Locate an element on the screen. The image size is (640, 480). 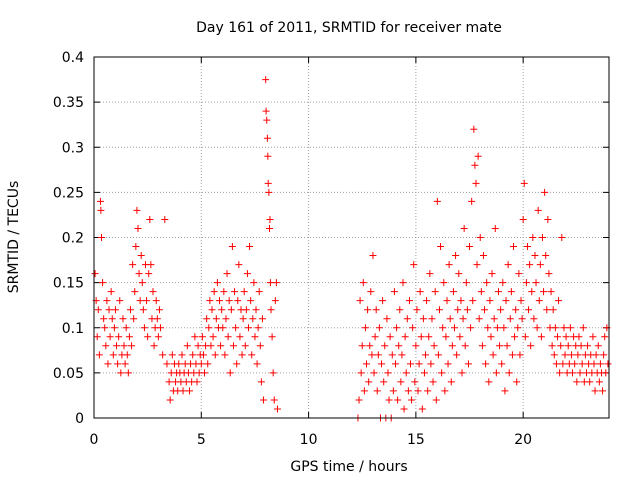
y-axis-title: SRMTID / TECUs is located at coordinates (14, 237).